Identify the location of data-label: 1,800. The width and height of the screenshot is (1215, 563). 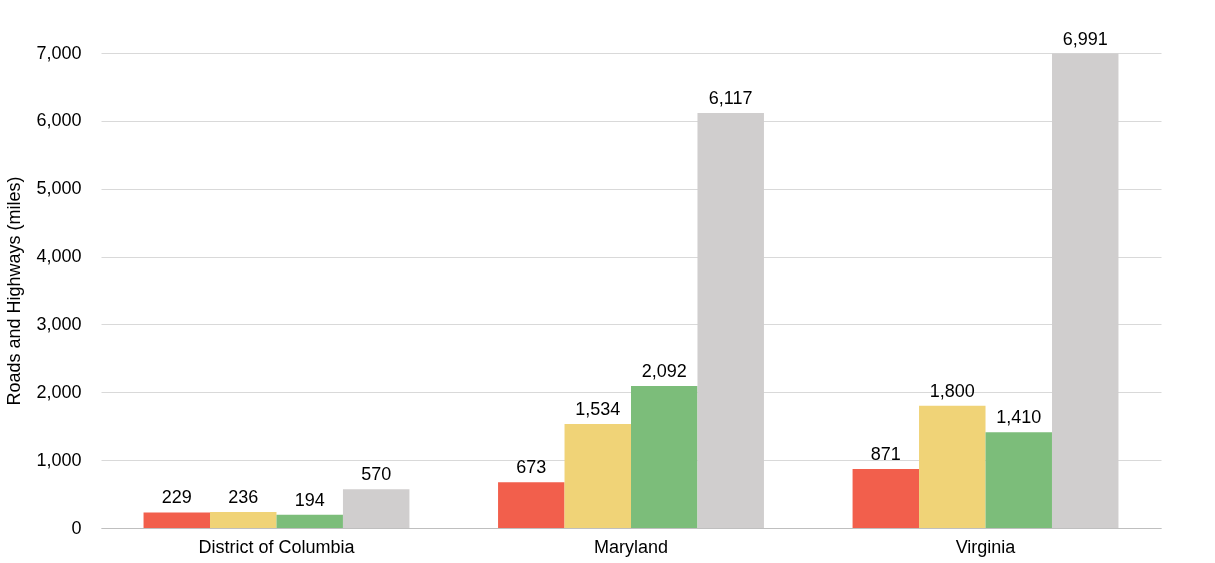
(952, 390).